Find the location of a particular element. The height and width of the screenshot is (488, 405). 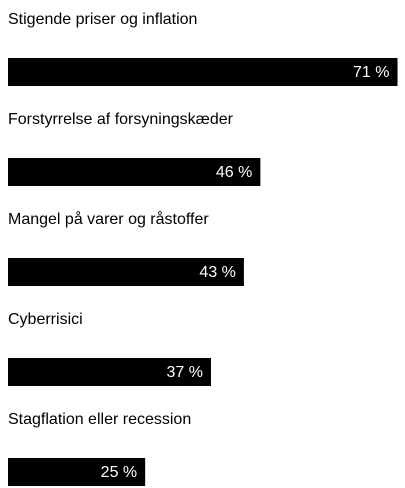

value-label: 46 % is located at coordinates (234, 172).